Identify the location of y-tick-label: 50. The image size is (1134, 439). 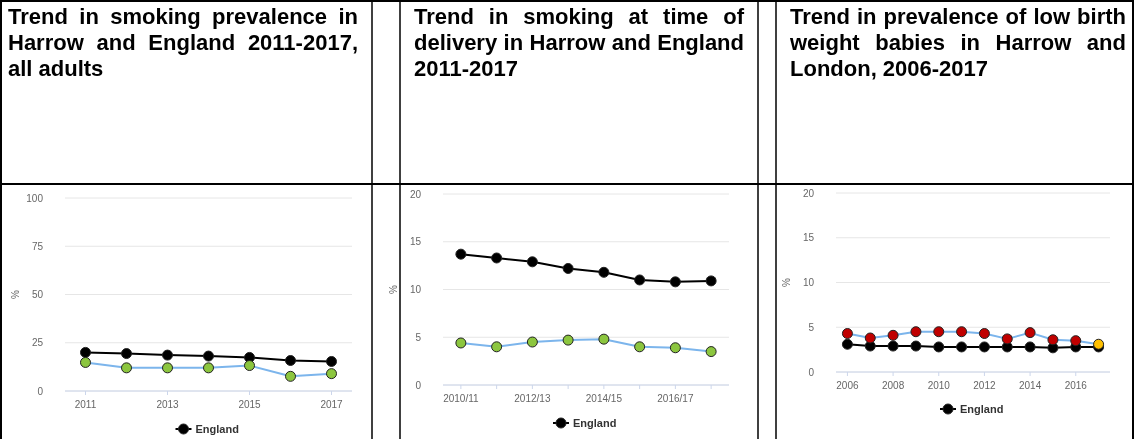
(37, 294).